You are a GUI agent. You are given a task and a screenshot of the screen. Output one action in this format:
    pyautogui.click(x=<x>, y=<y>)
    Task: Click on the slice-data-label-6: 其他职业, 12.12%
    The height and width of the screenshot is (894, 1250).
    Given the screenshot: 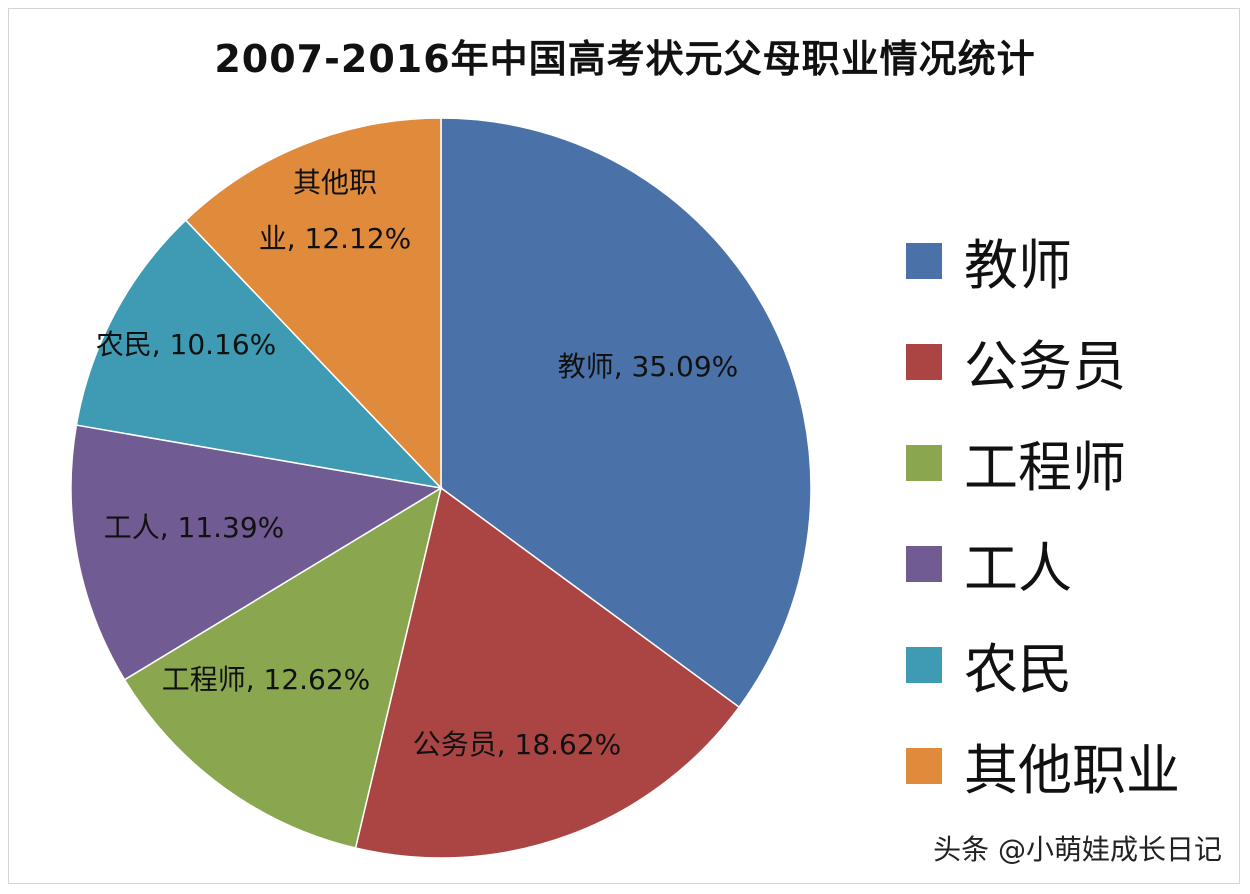 What is the action you would take?
    pyautogui.click(x=335, y=210)
    